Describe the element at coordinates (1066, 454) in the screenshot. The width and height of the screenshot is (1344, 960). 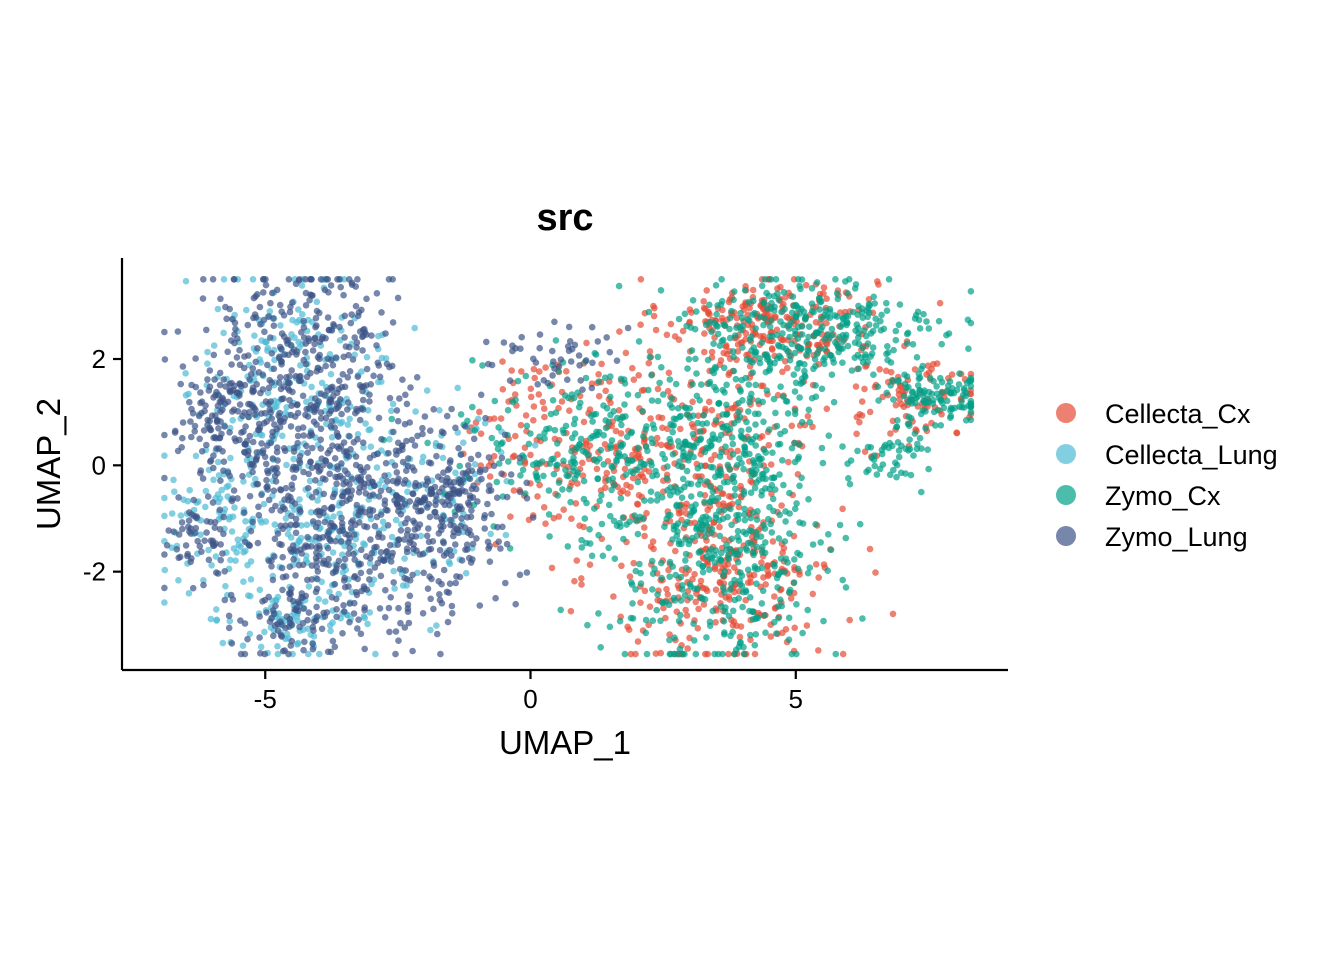
I see `legend-marker` at that location.